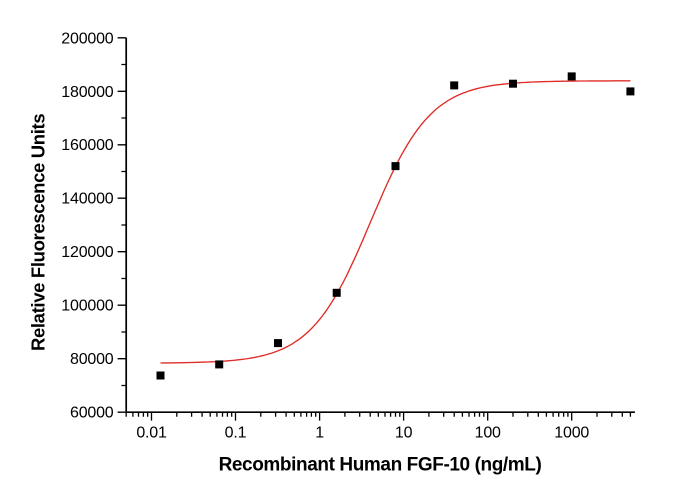  I want to click on svg-text: 60000, so click(92, 413).